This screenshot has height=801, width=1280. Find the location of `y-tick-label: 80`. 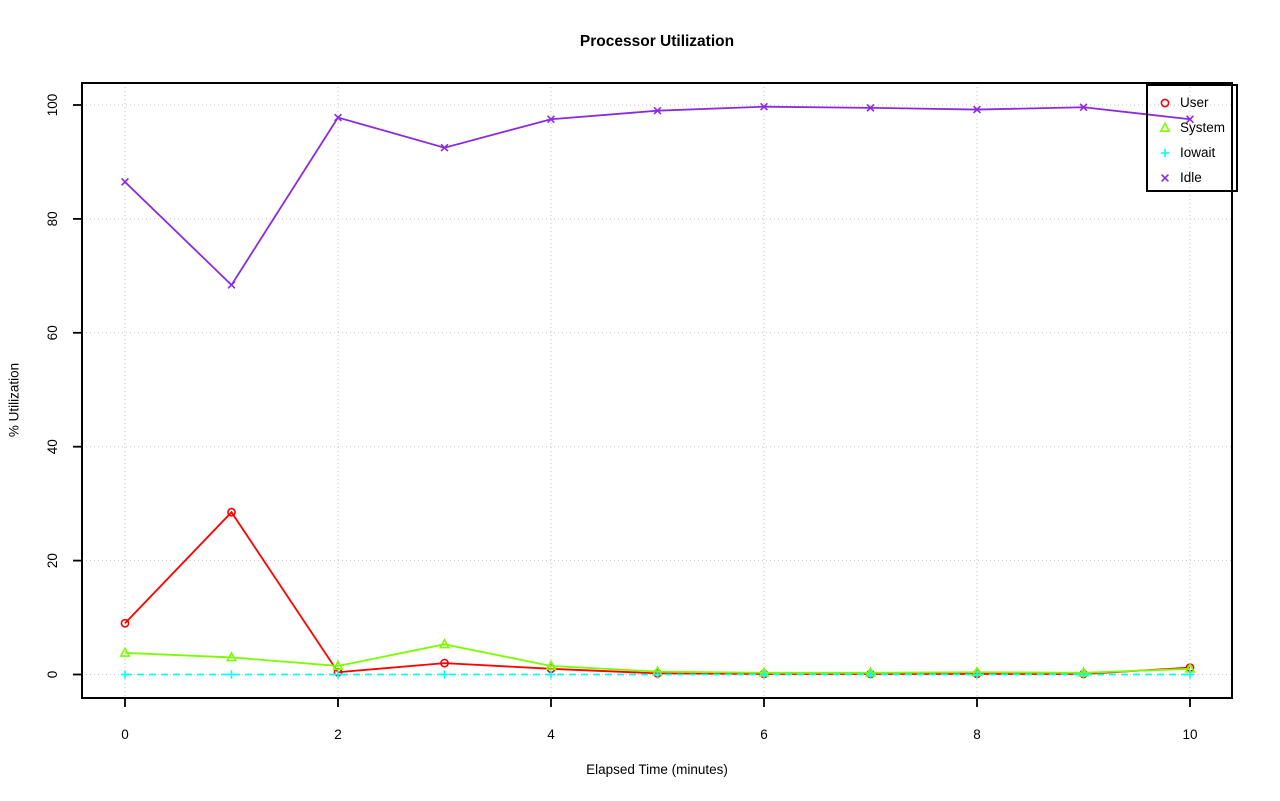

y-tick-label: 80 is located at coordinates (52, 218).